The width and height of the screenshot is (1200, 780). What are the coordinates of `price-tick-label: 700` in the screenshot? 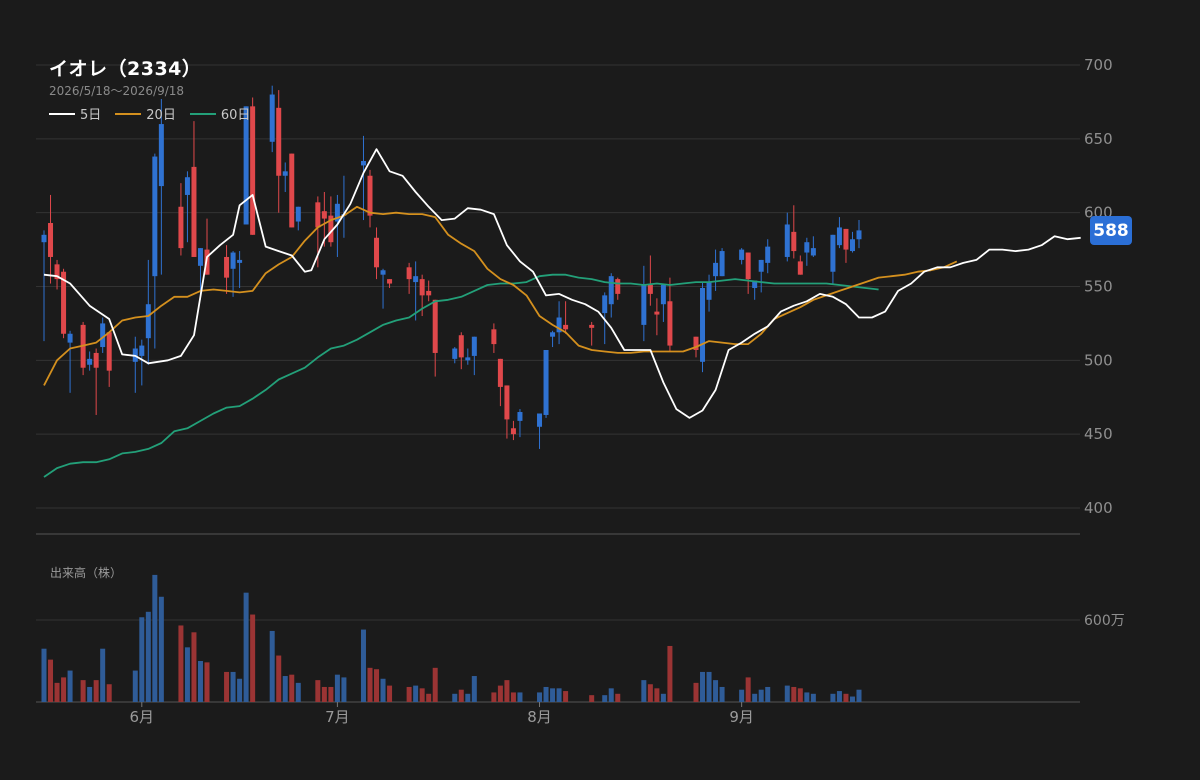 It's located at (1098, 65).